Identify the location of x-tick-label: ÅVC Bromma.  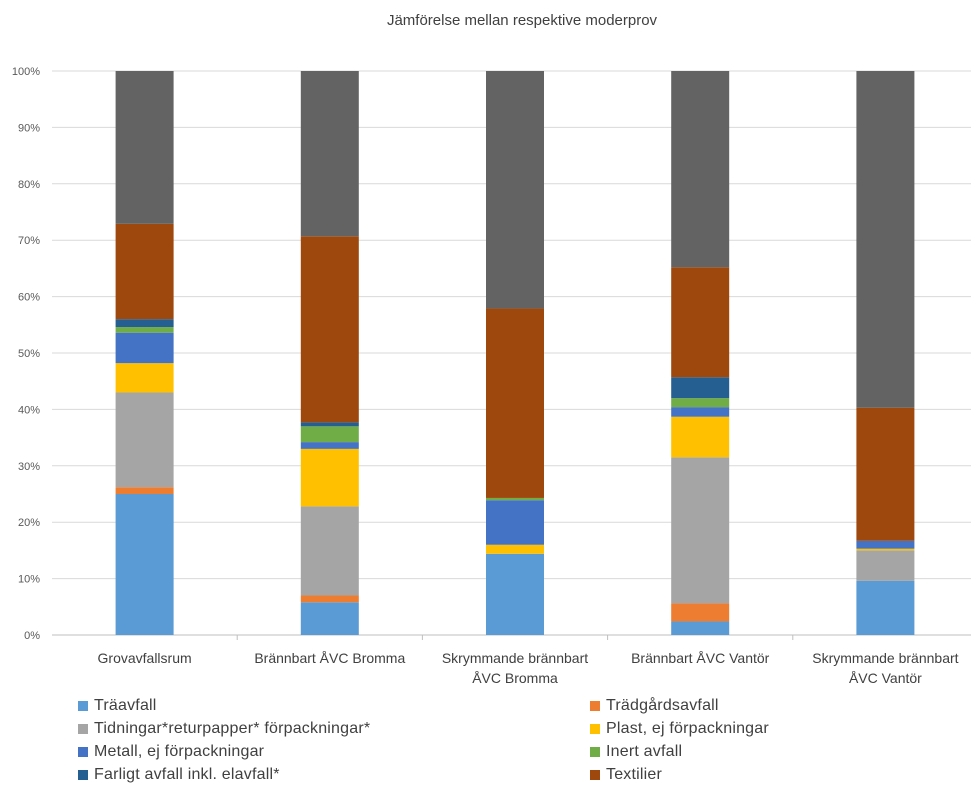
(515, 678).